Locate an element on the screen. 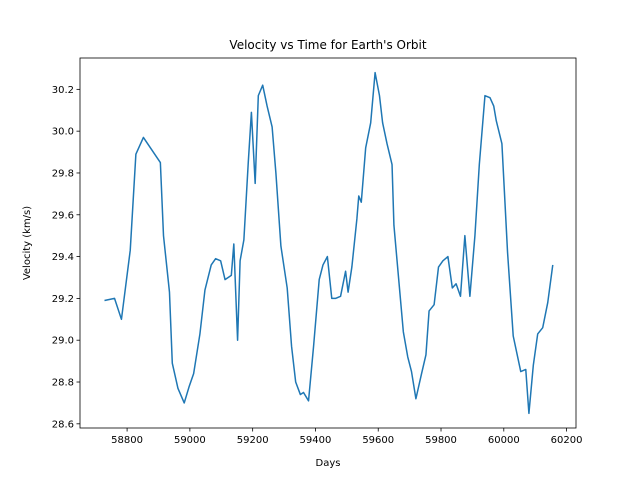 The image size is (640, 480). x-tick-label: 59200 is located at coordinates (253, 440).